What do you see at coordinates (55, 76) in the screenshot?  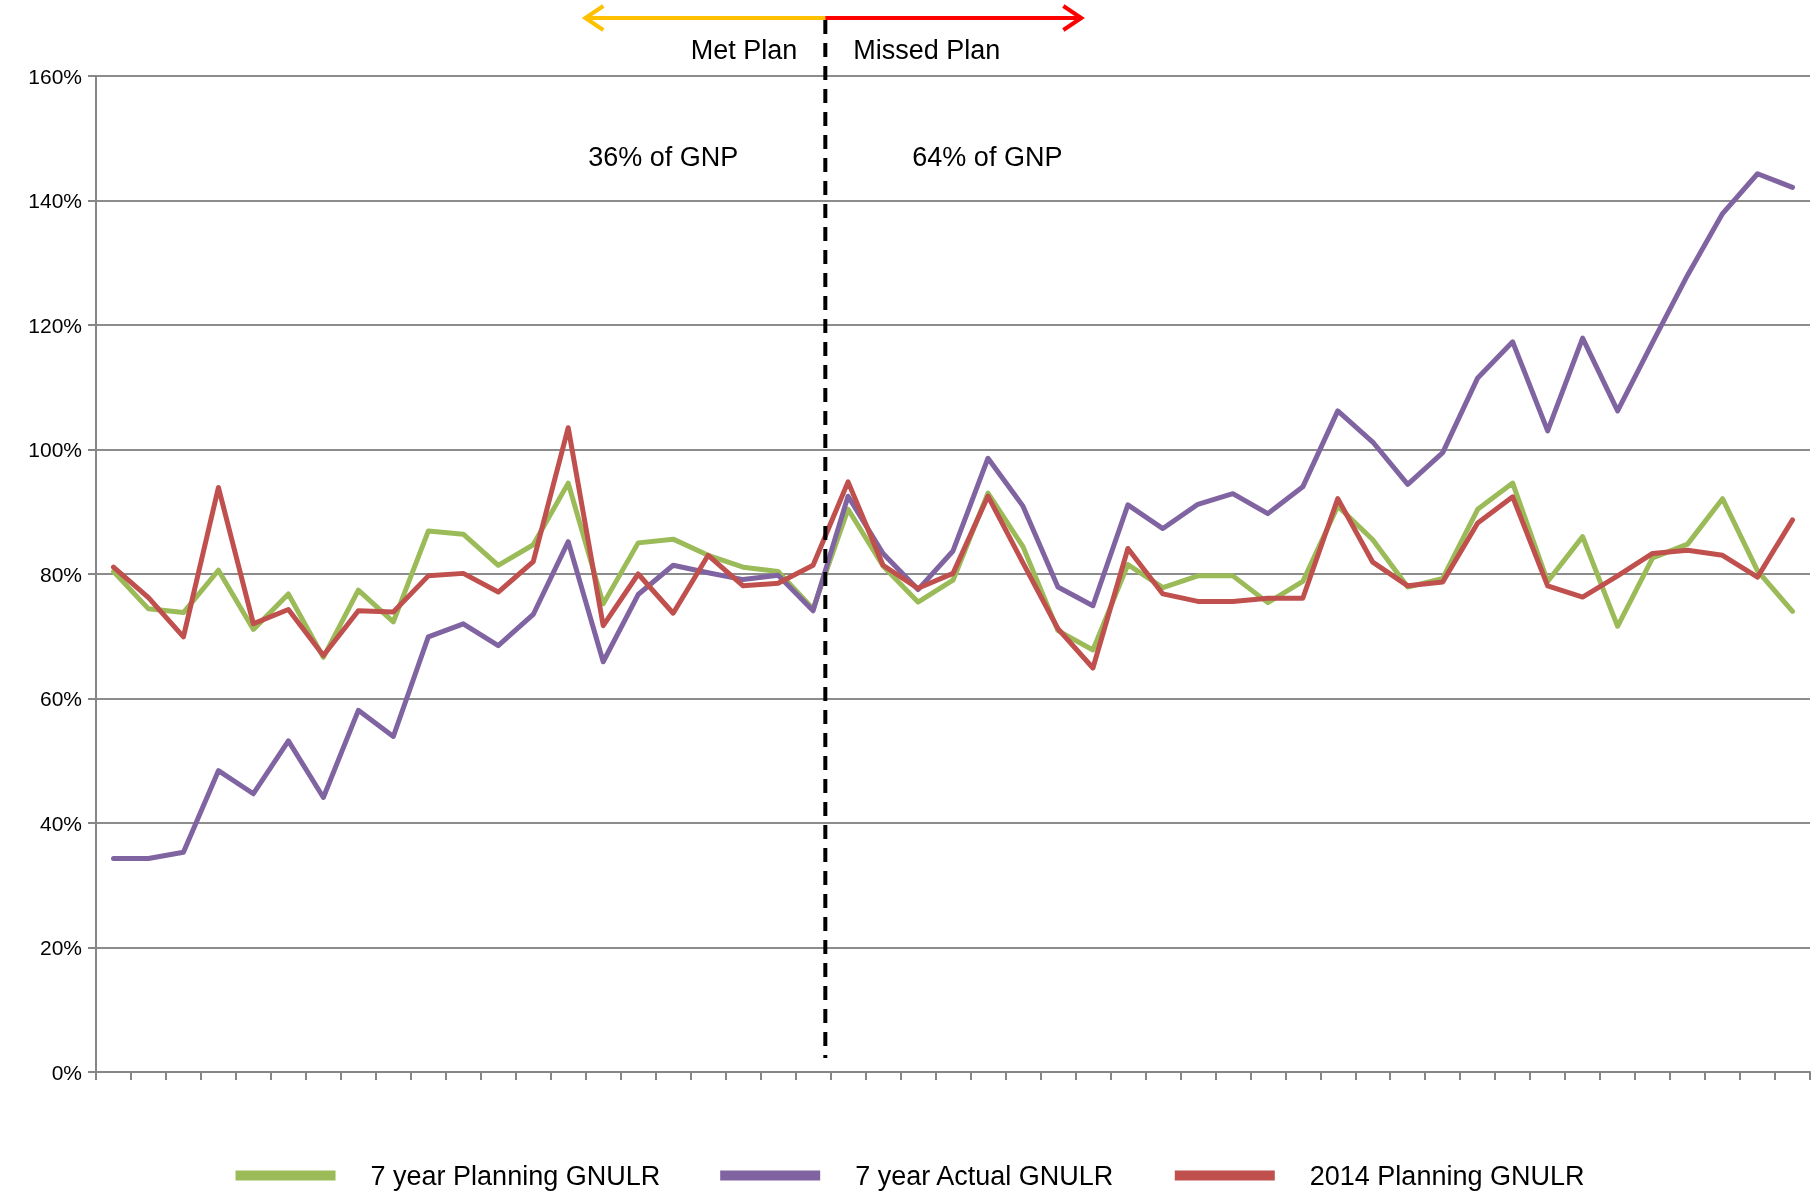 I see `y-tick-label: 160%` at bounding box center [55, 76].